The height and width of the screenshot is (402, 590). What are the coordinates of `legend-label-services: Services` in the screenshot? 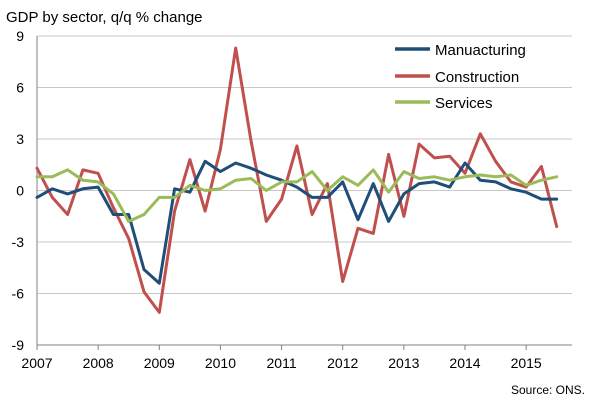 It's located at (464, 103).